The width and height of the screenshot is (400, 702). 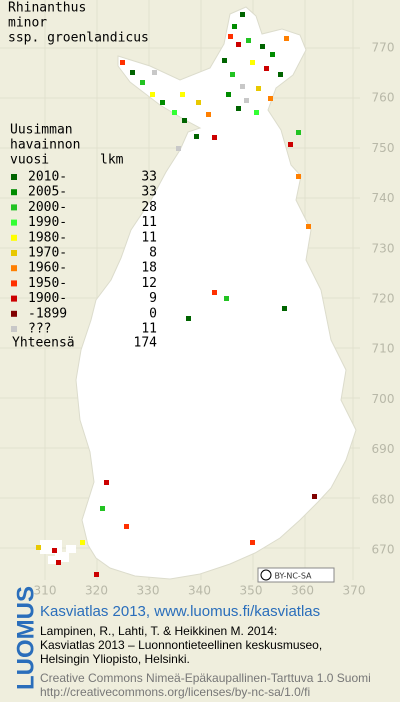 I want to click on north-label: 680, so click(x=383, y=499).